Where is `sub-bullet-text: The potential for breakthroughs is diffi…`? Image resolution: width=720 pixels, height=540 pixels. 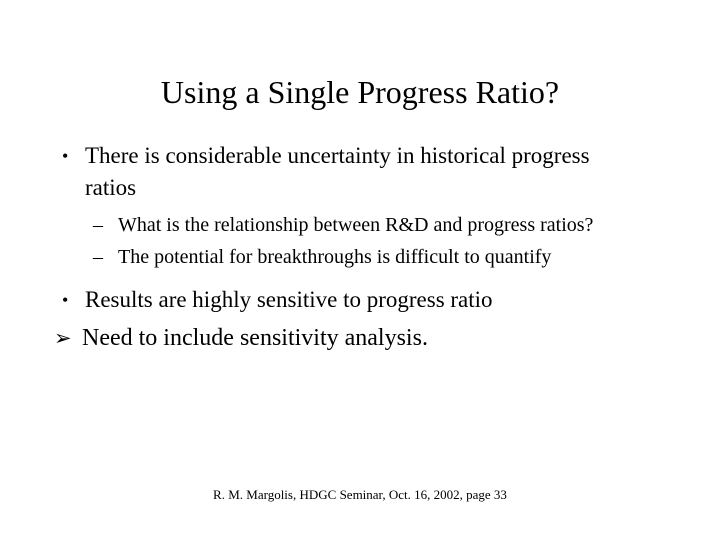 sub-bullet-text: The potential for breakthroughs is diffi… is located at coordinates (335, 257).